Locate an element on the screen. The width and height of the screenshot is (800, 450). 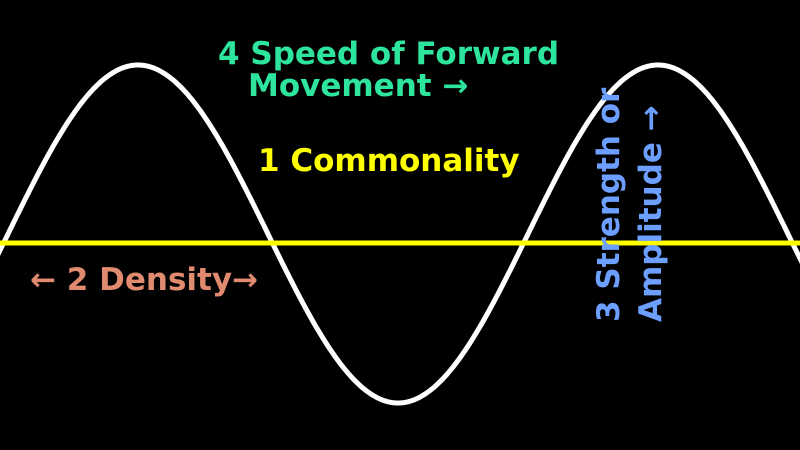
strength-amplitude-label: 3 Strength or Amplitude → is located at coordinates (630, 204).